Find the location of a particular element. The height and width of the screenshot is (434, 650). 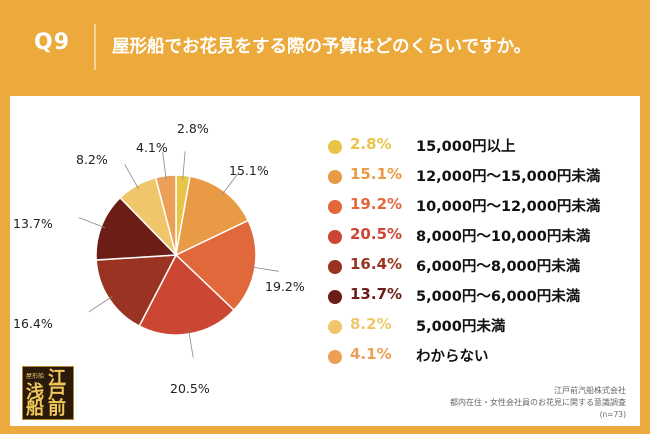

legend-label: わからない is located at coordinates (452, 357).